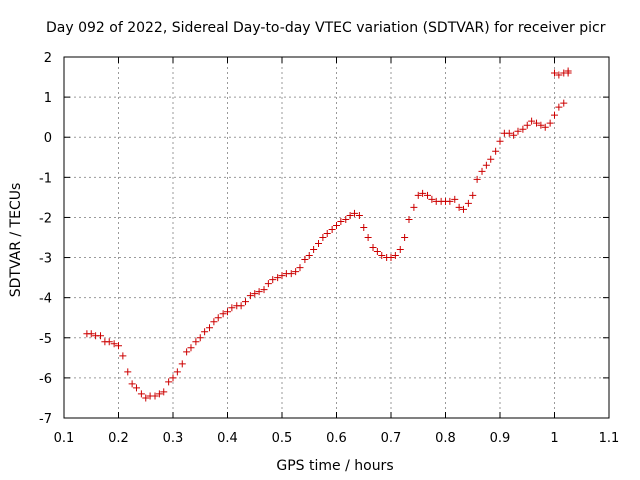  What do you see at coordinates (64, 438) in the screenshot?
I see `x-tick-label: 0.1` at bounding box center [64, 438].